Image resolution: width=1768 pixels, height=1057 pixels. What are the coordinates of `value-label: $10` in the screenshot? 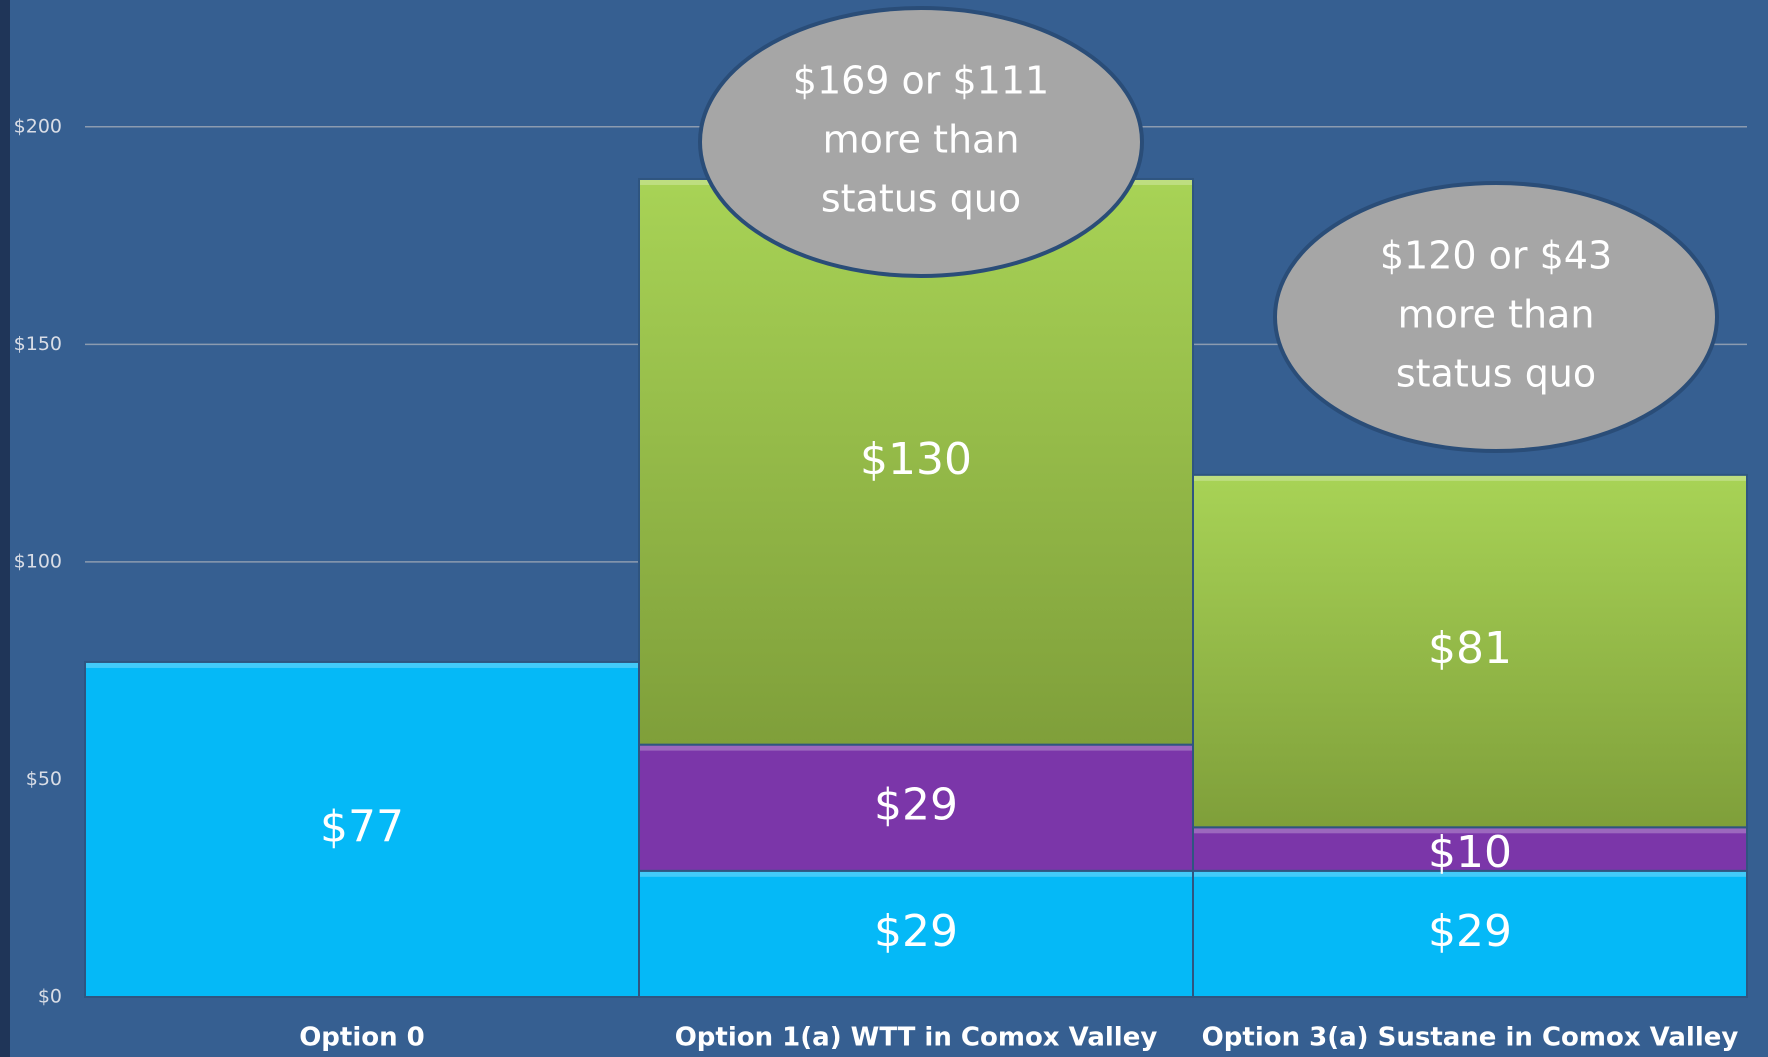 It's located at (1470, 852).